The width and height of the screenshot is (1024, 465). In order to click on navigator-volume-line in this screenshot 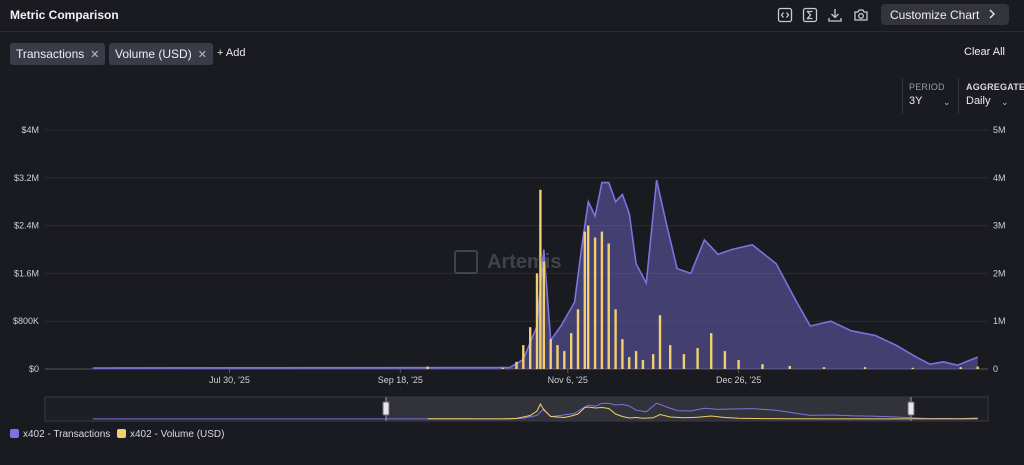, I will do `click(702, 411)`.